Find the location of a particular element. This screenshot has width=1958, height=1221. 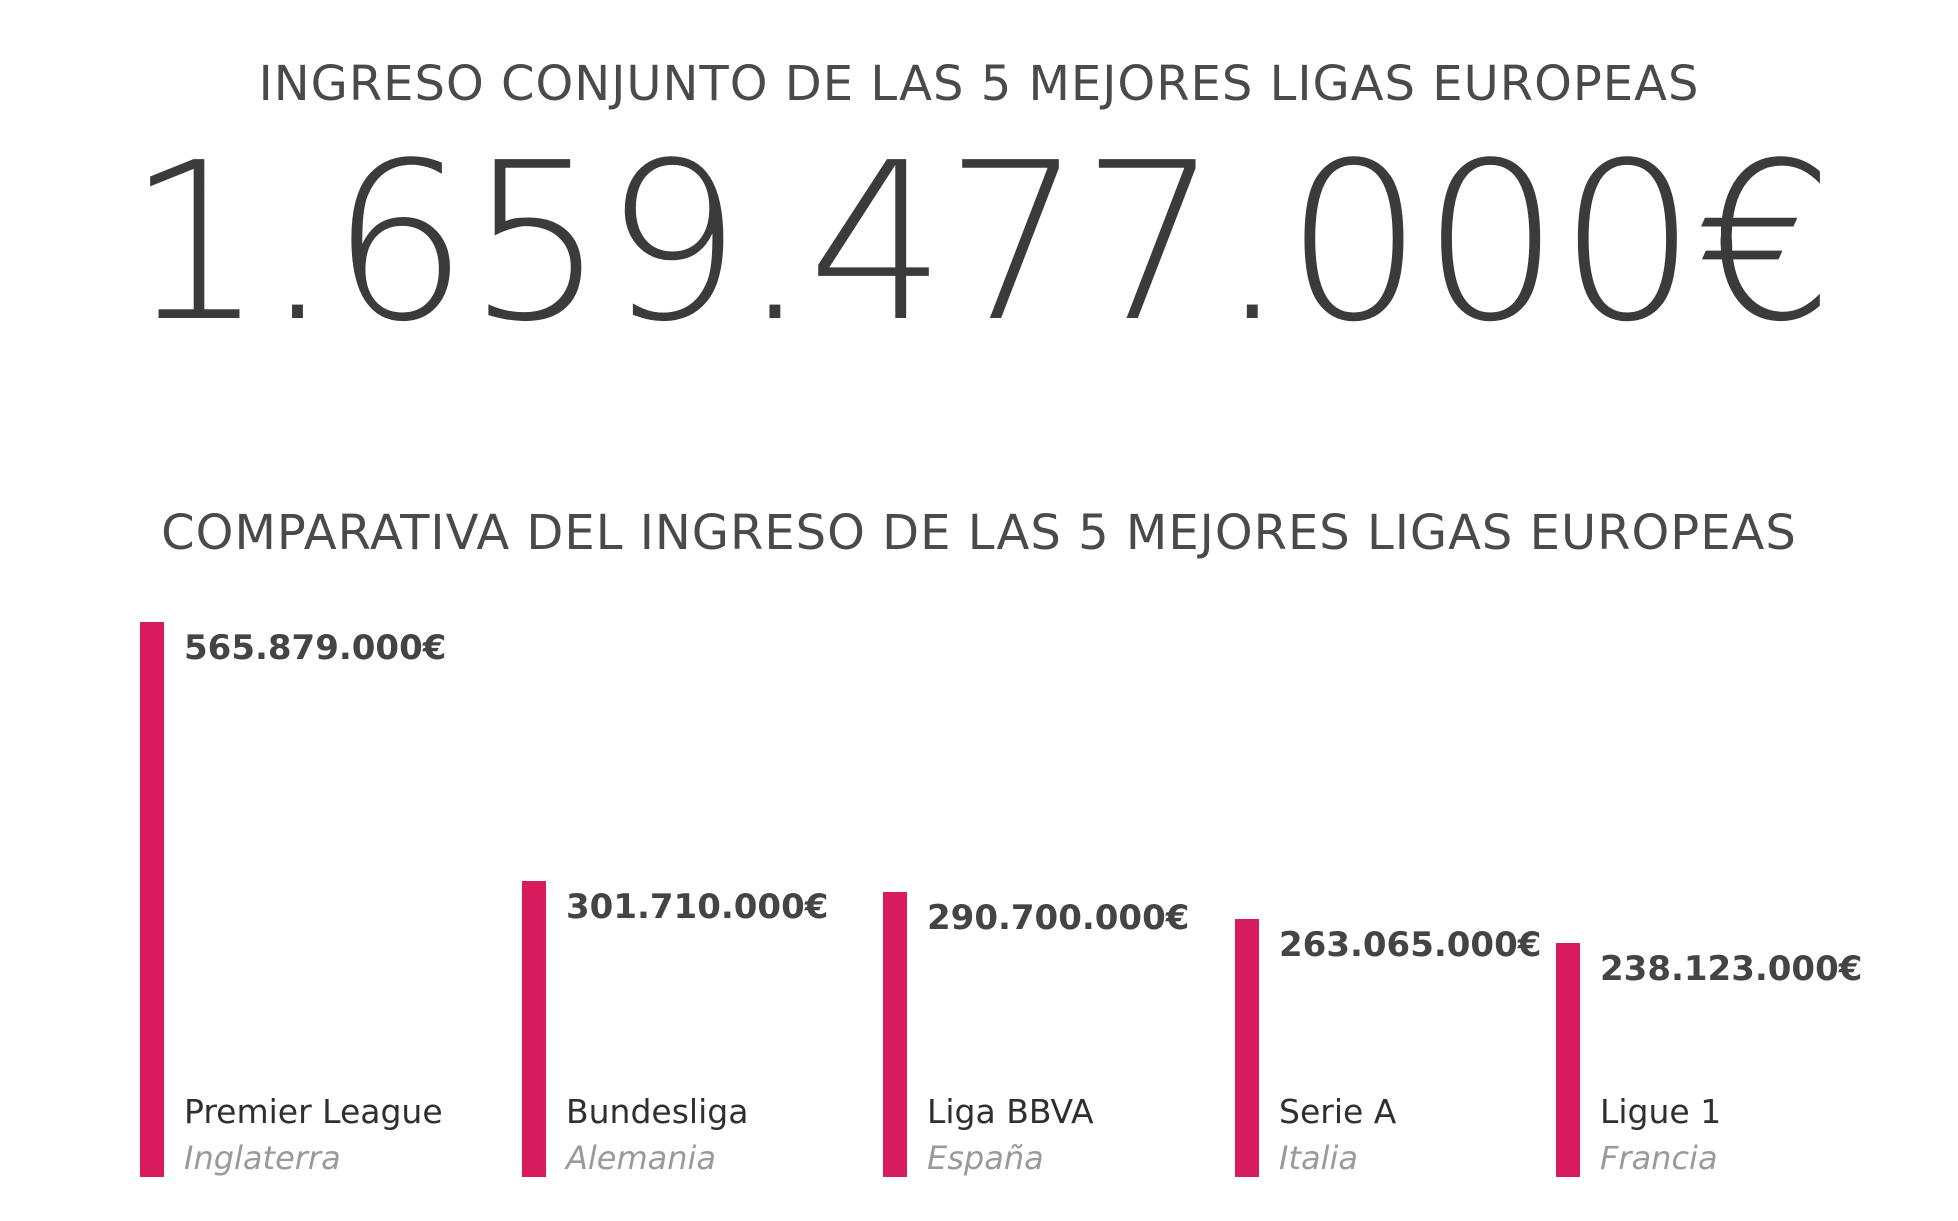

country-label: España is located at coordinates (985, 1158).